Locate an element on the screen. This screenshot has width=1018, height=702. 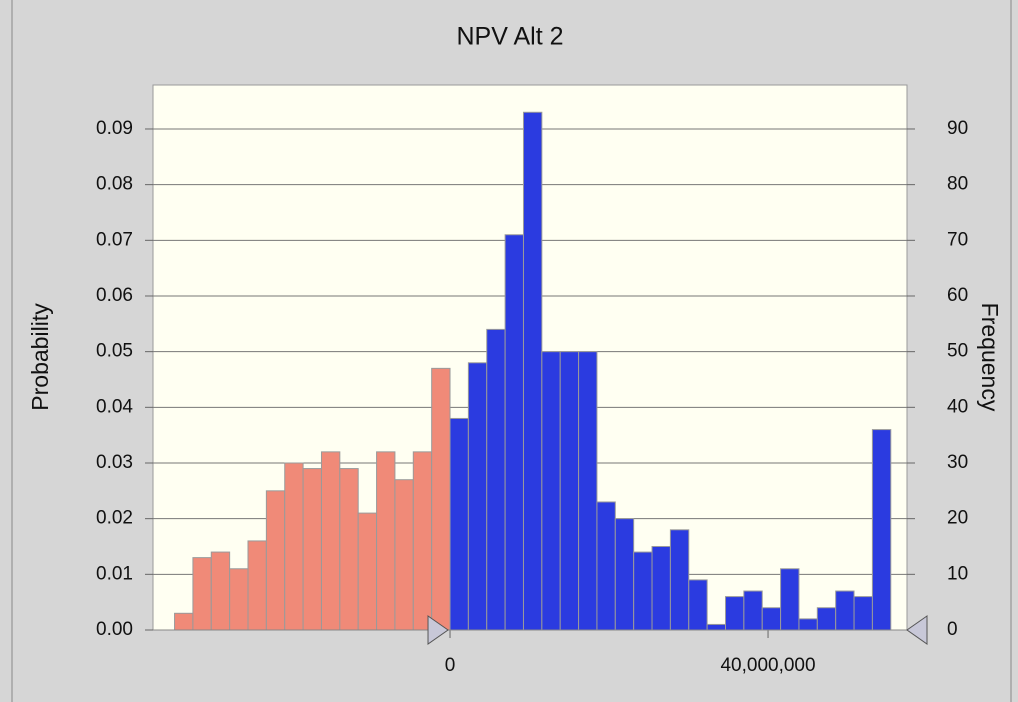
y2-tick-label: 80 is located at coordinates (957, 184).